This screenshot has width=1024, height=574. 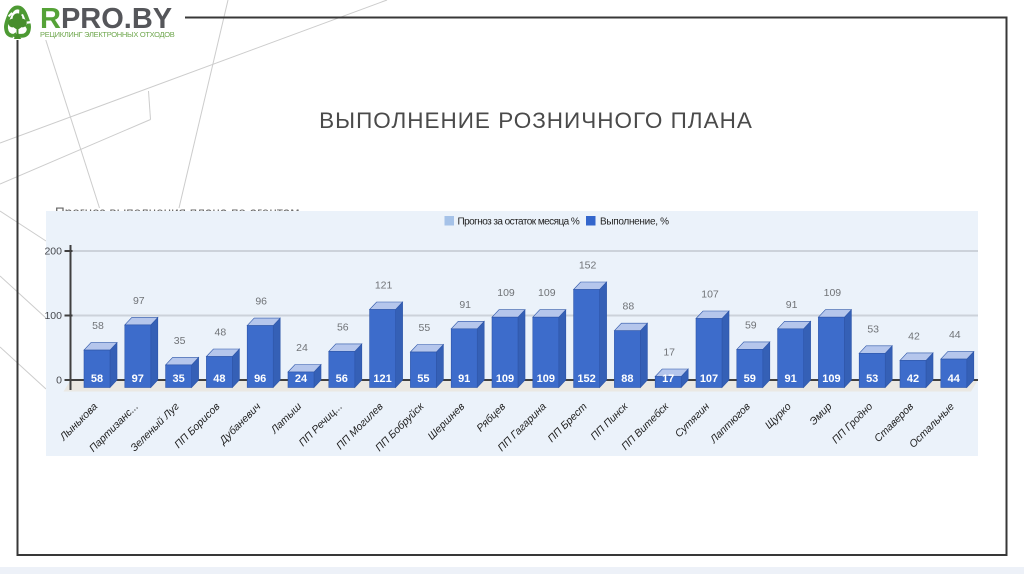 I want to click on svg-text: Выполнение, %, so click(x=634, y=222).